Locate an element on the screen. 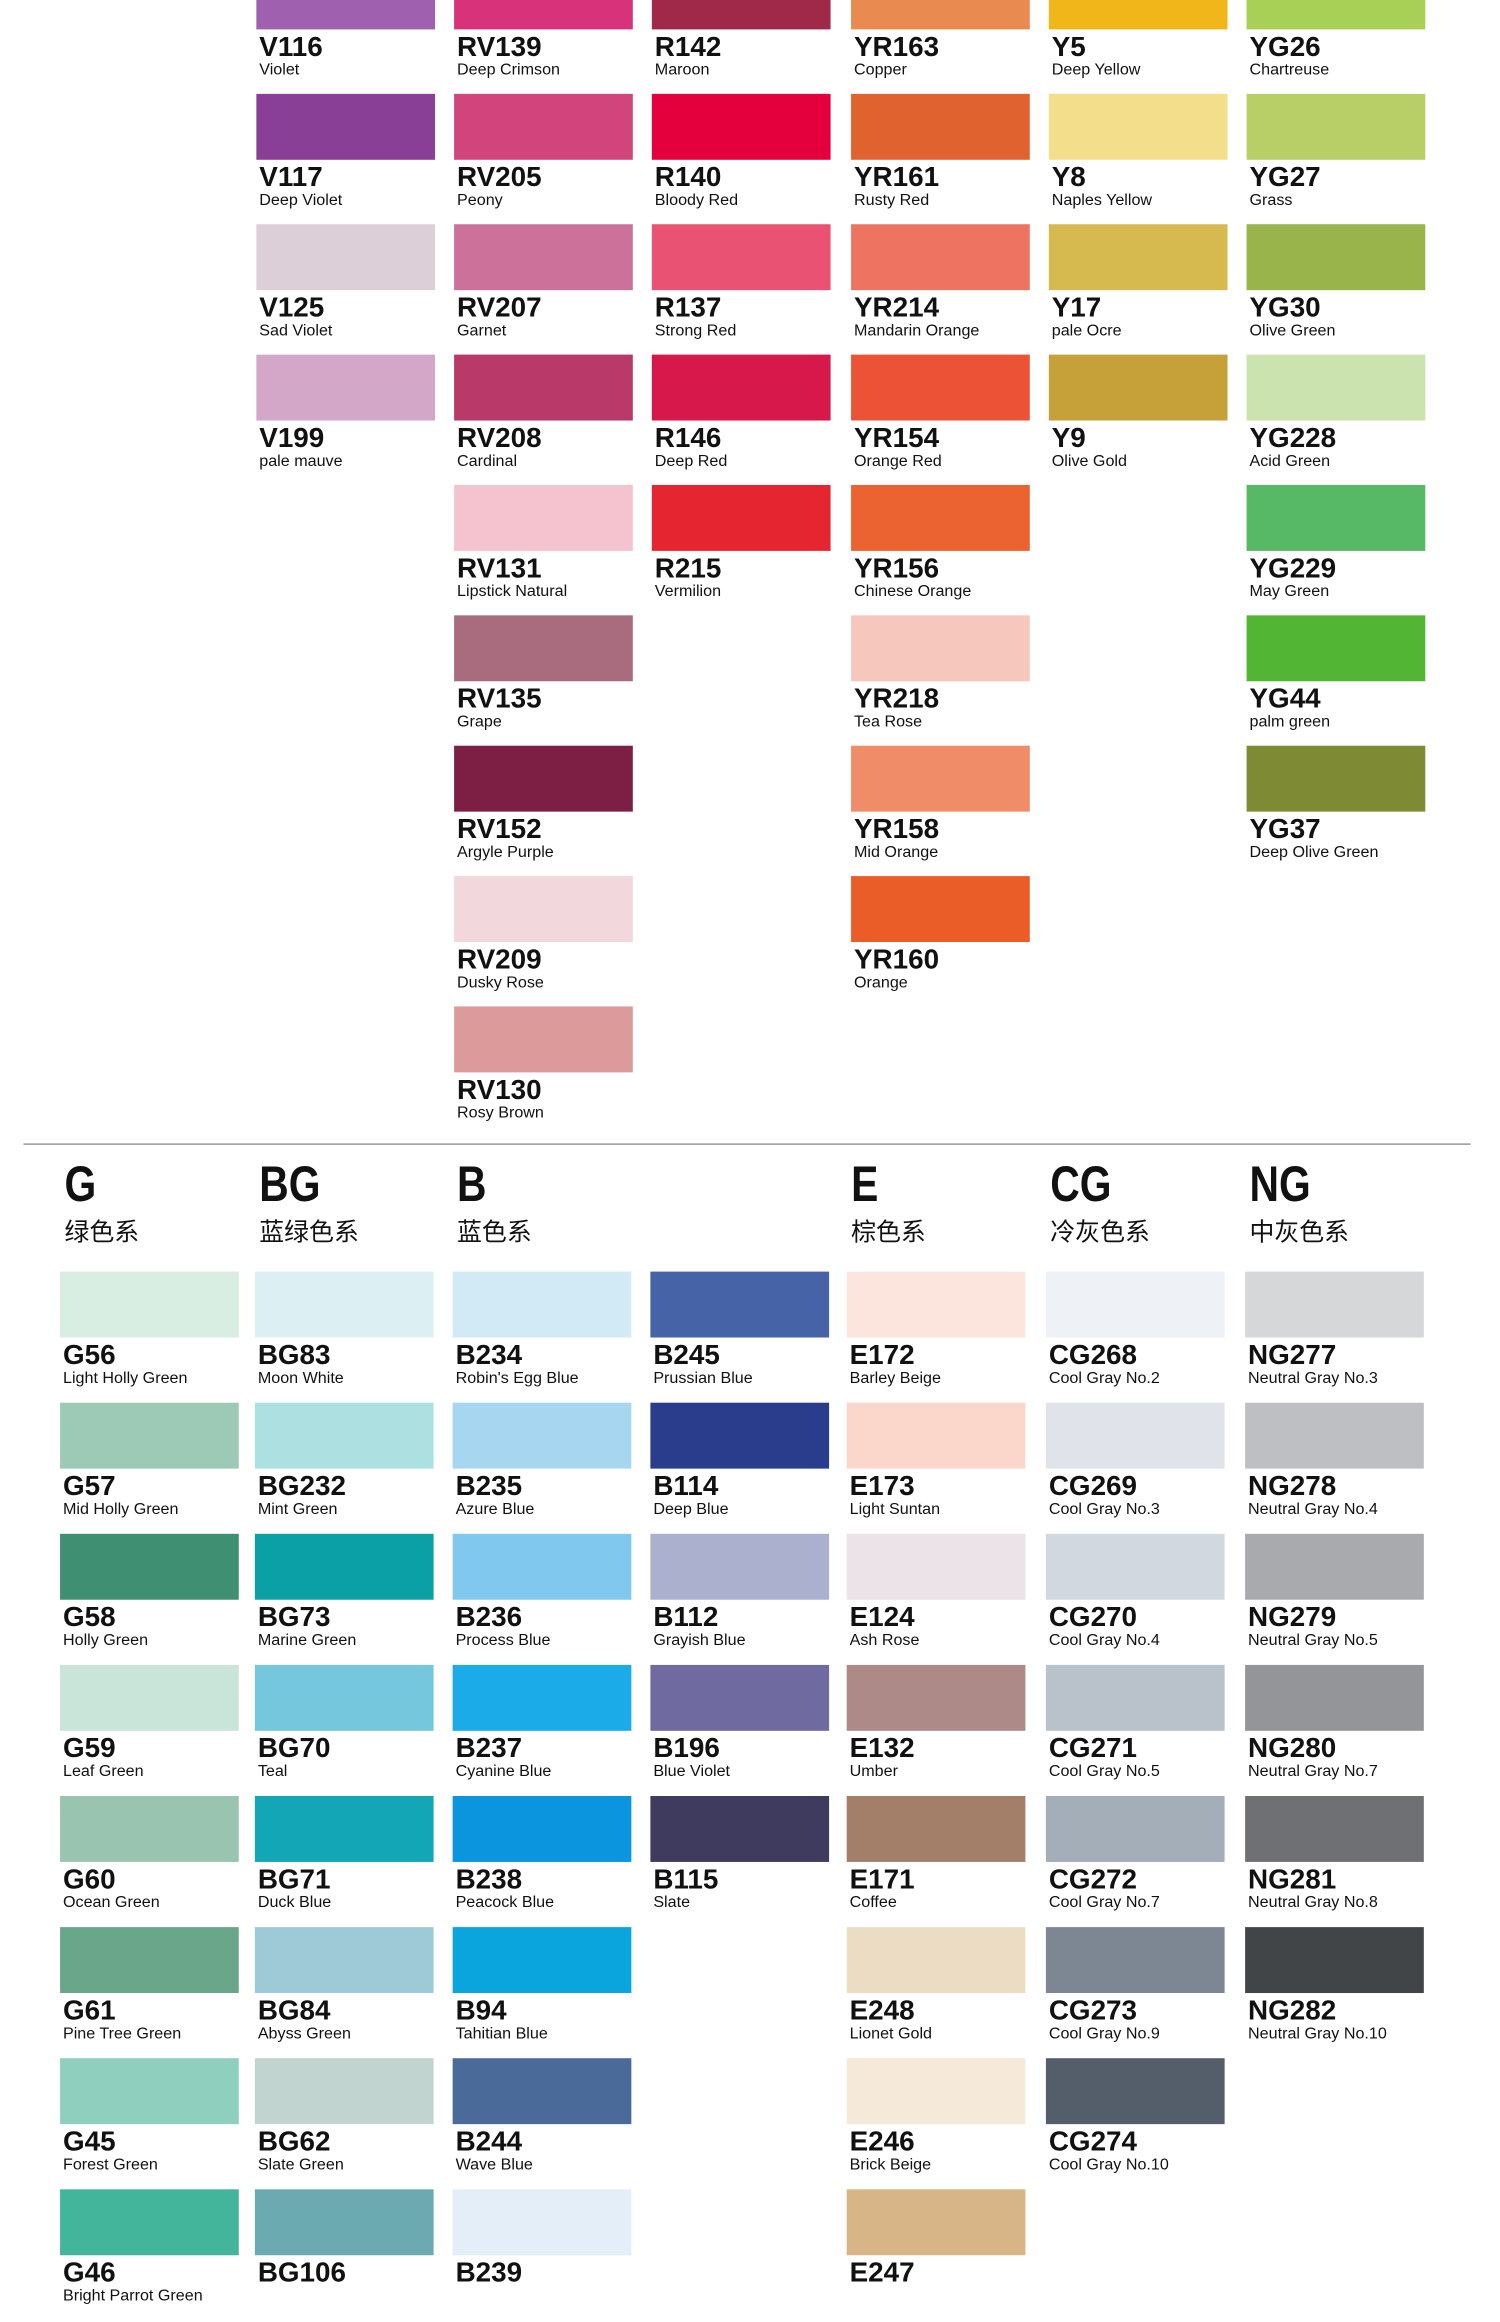  swatch-name: Lipstick Natural is located at coordinates (512, 591).